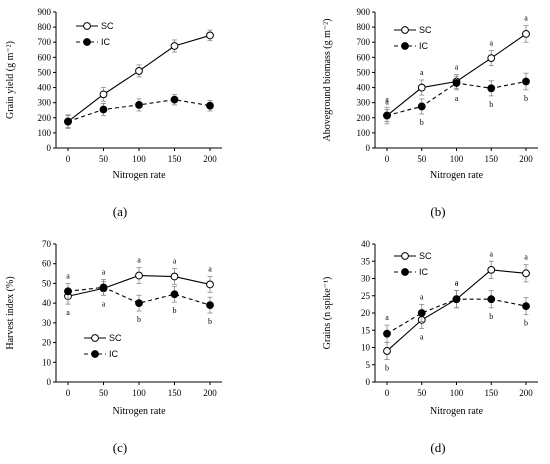 Image resolution: width=550 pixels, height=464 pixels. I want to click on panel-label: (b), so click(437, 211).